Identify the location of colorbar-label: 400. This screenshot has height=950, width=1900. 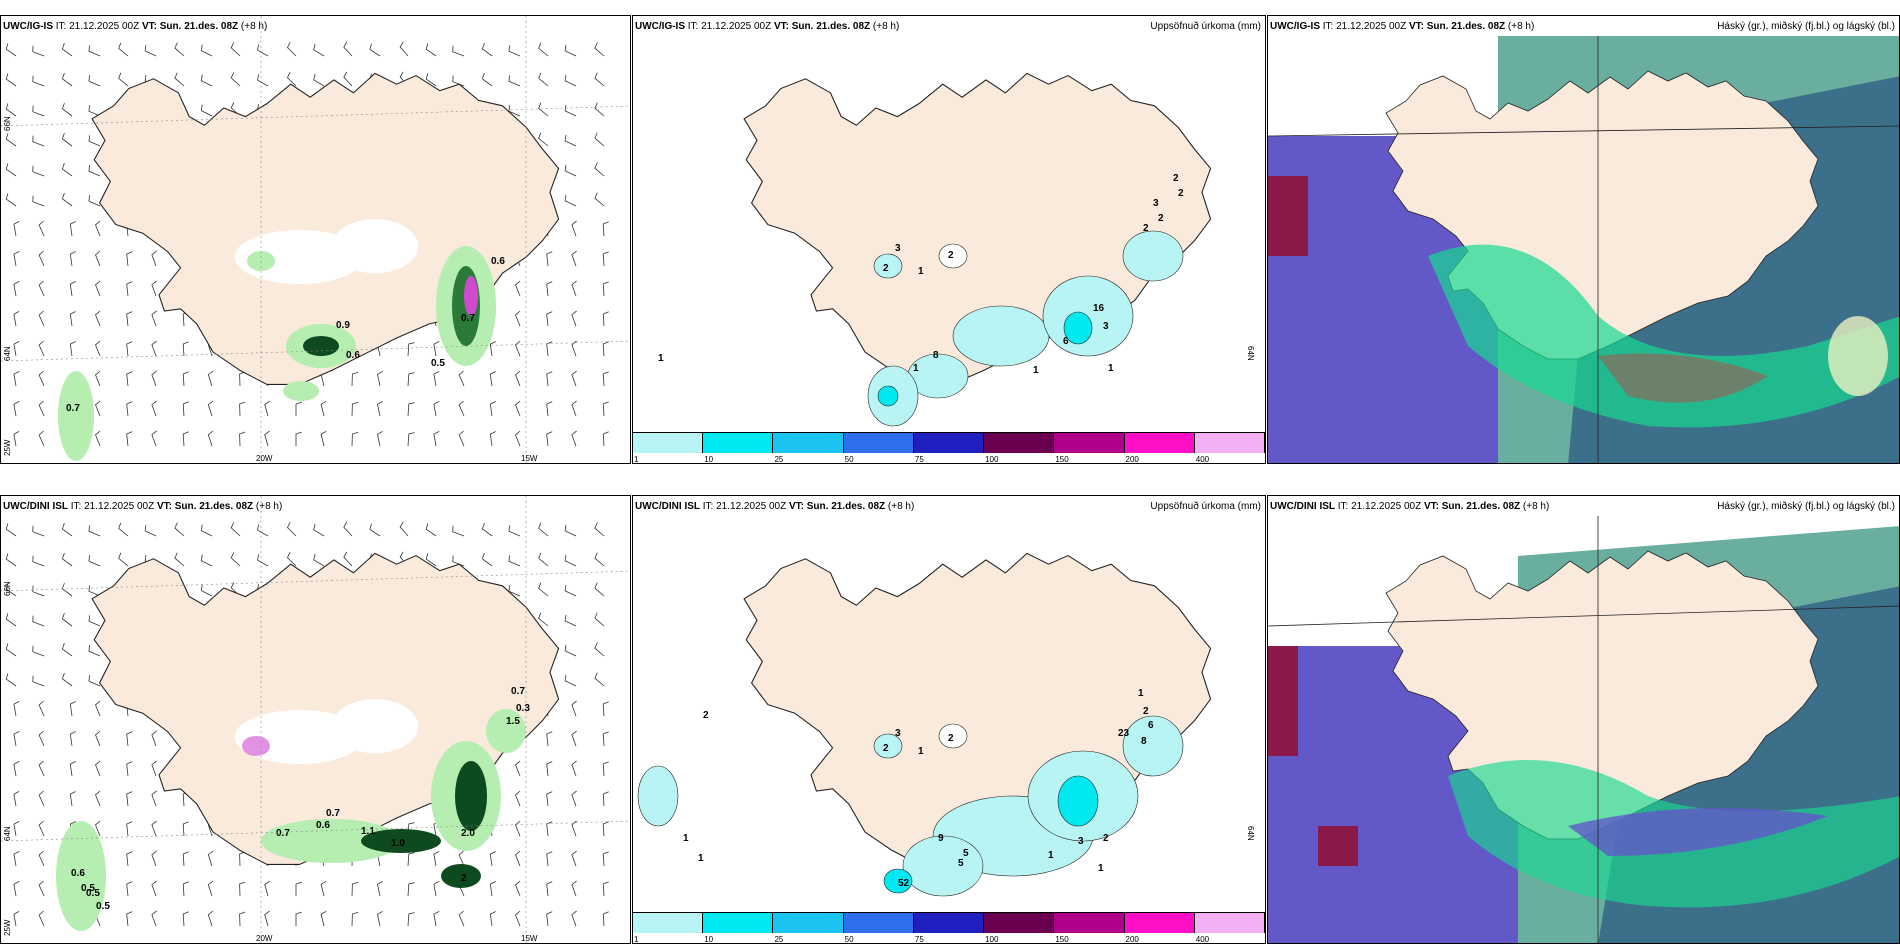
(1202, 459).